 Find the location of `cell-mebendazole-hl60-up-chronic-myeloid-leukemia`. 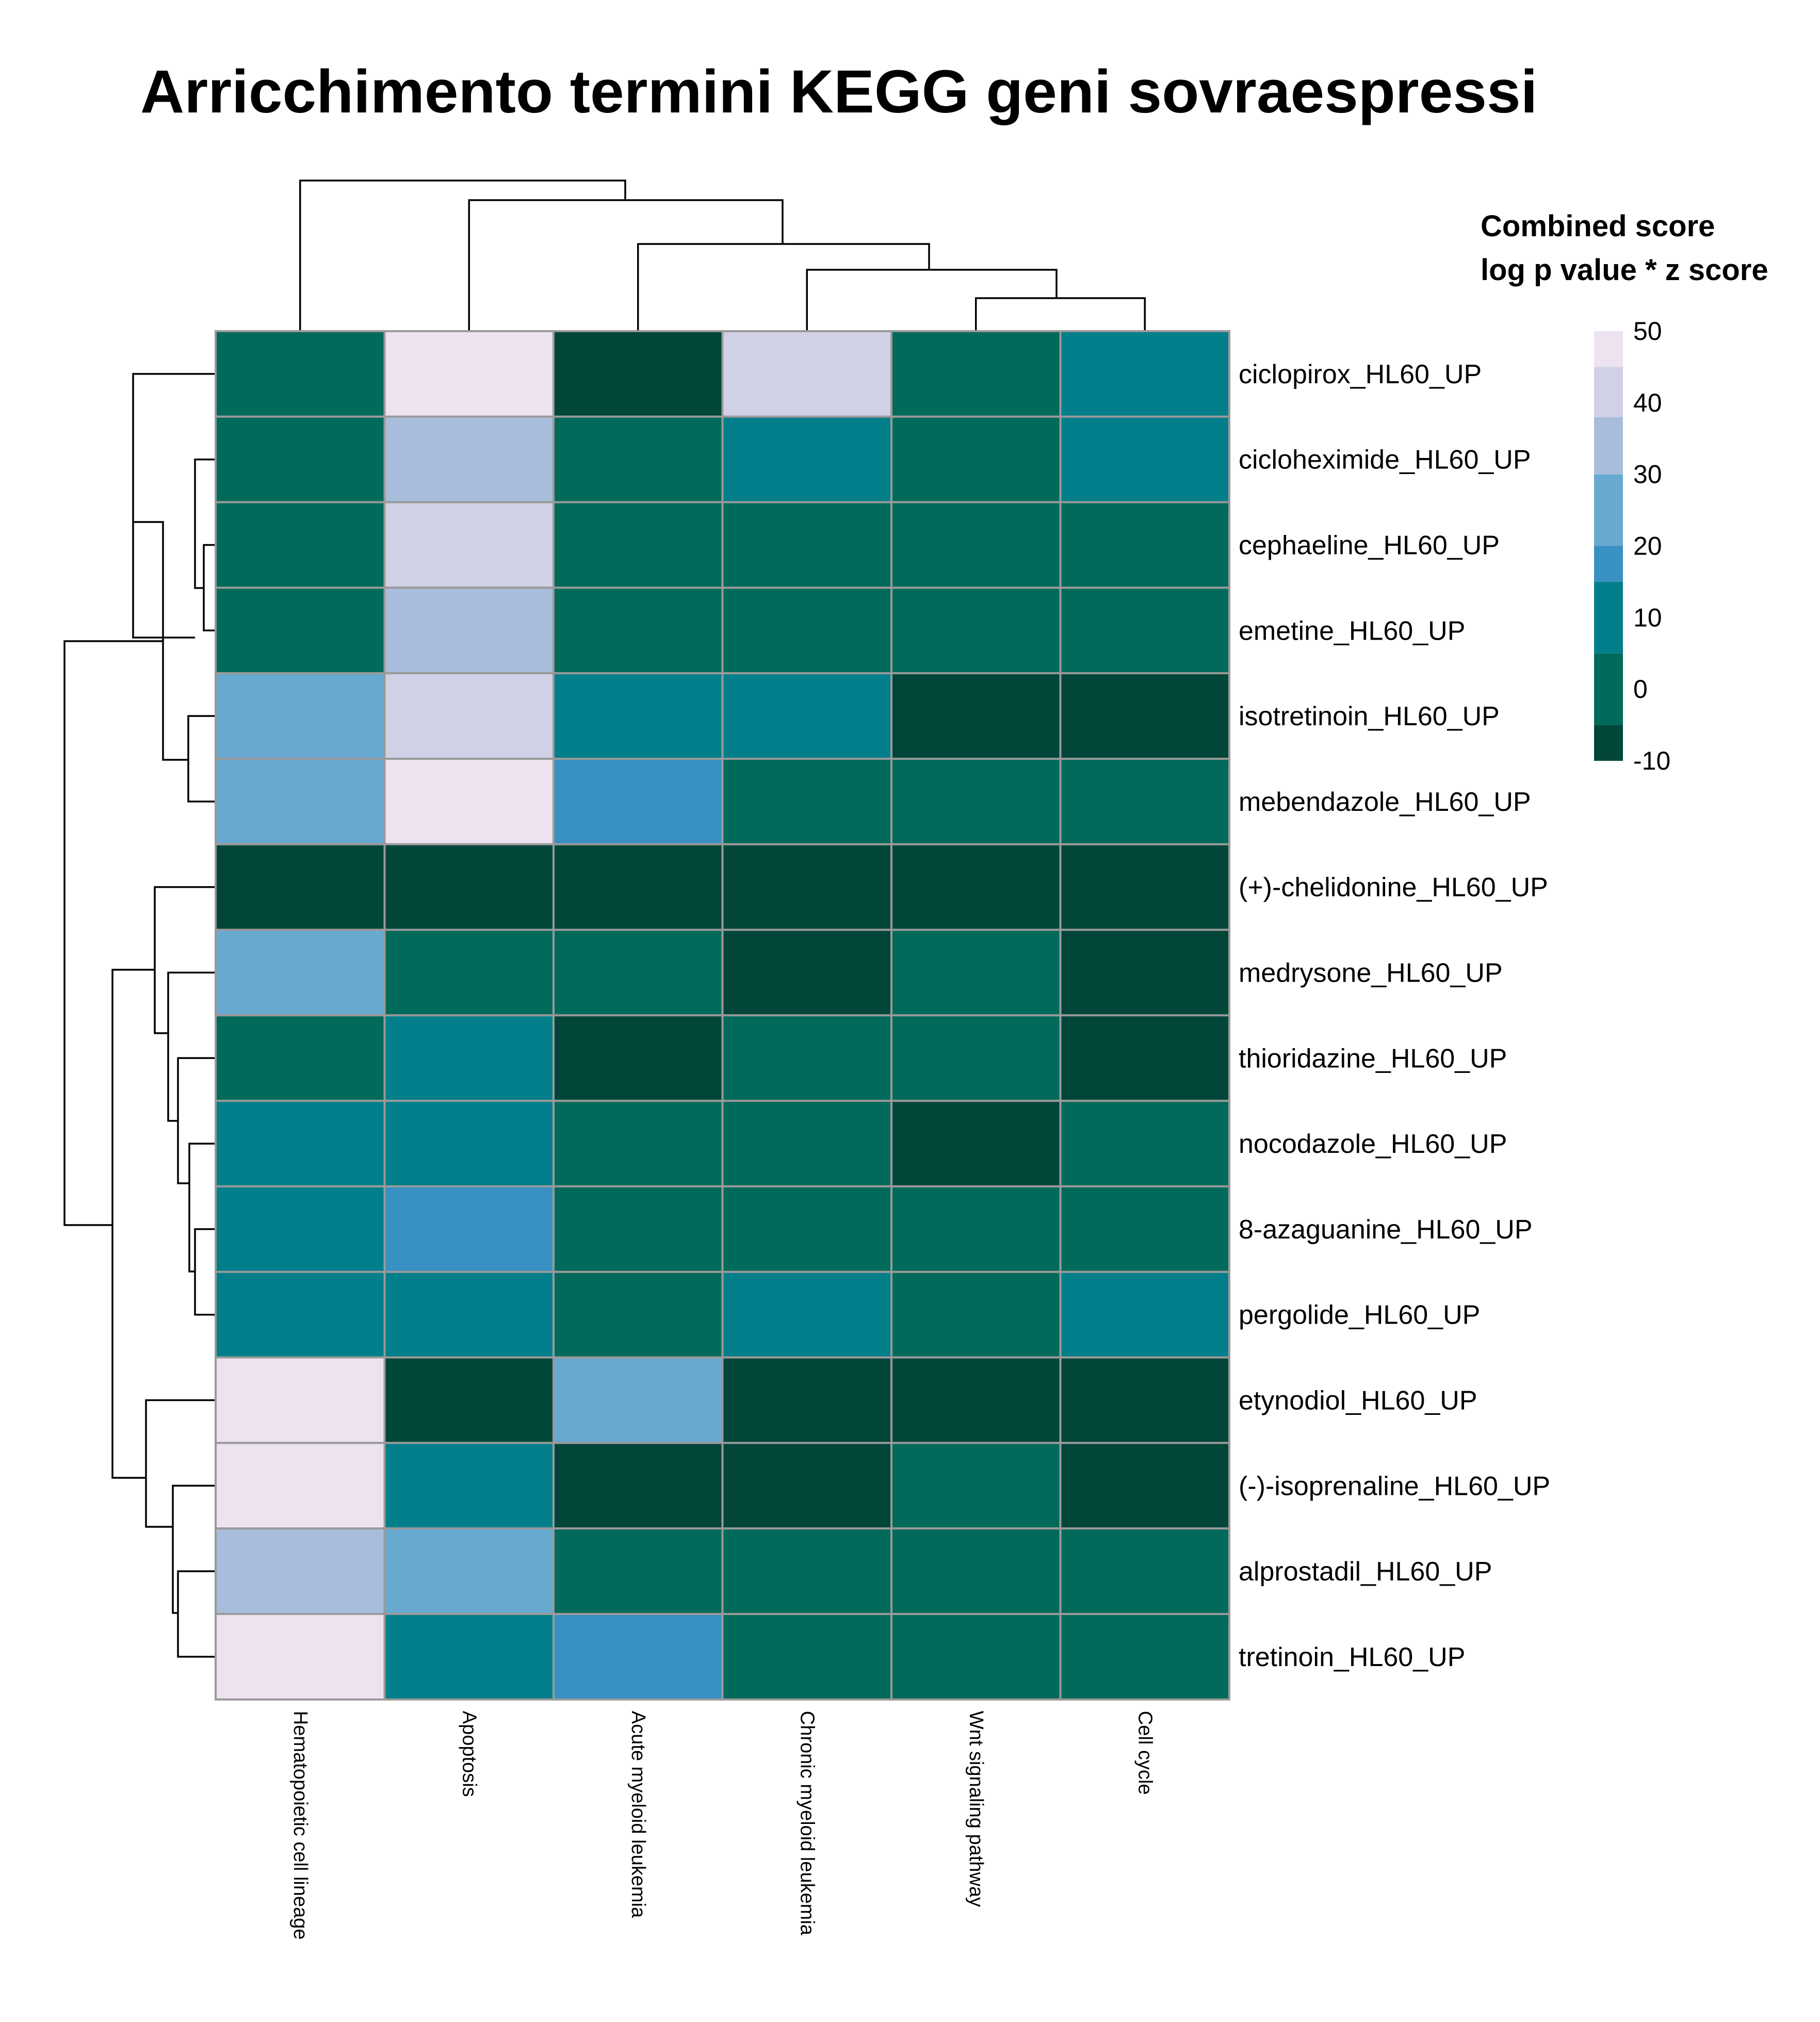

cell-mebendazole-hl60-up-chronic-myeloid-leukemia is located at coordinates (807, 801).